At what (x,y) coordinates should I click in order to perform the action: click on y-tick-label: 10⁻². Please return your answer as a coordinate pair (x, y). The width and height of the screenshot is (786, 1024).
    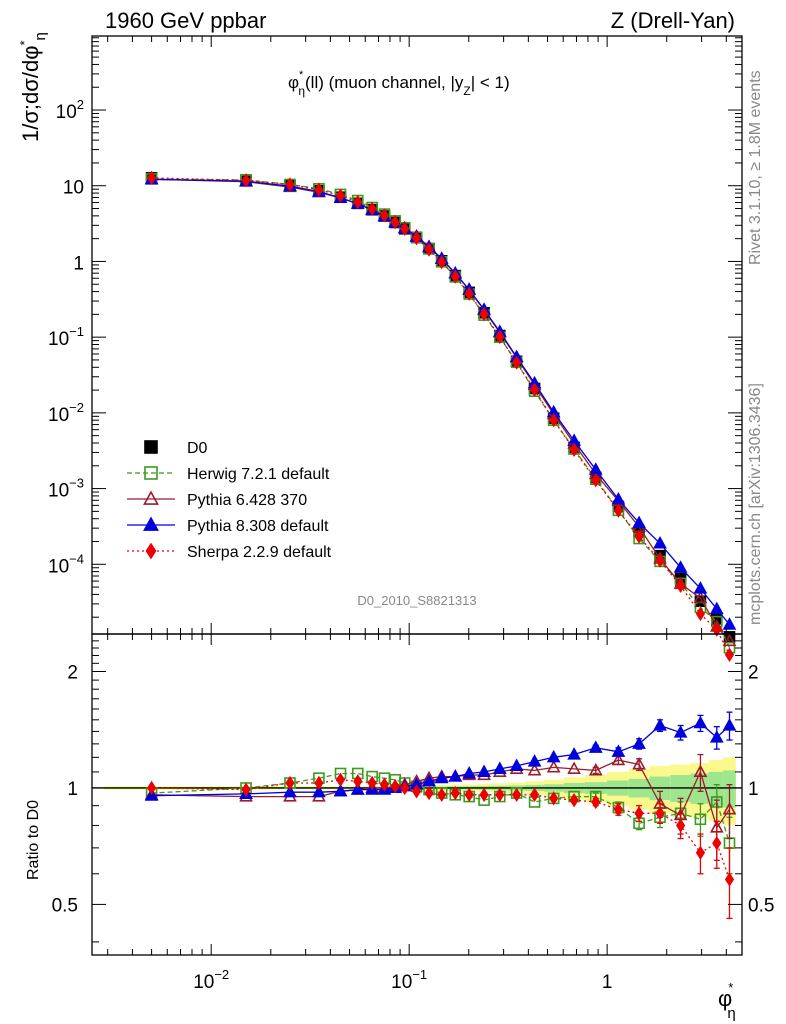
    Looking at the image, I should click on (66, 413).